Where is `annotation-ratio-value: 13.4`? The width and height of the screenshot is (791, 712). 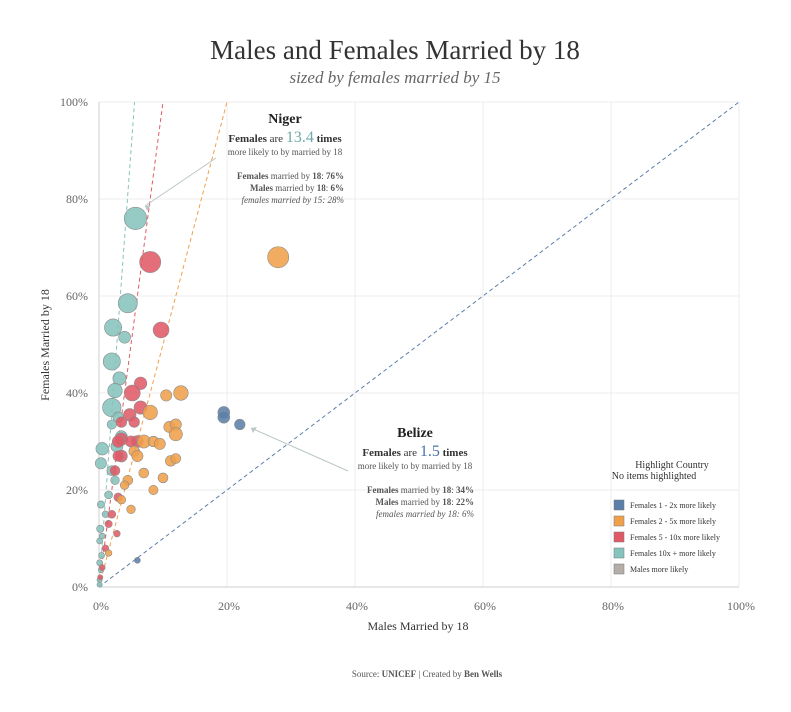
annotation-ratio-value: 13.4 is located at coordinates (300, 137).